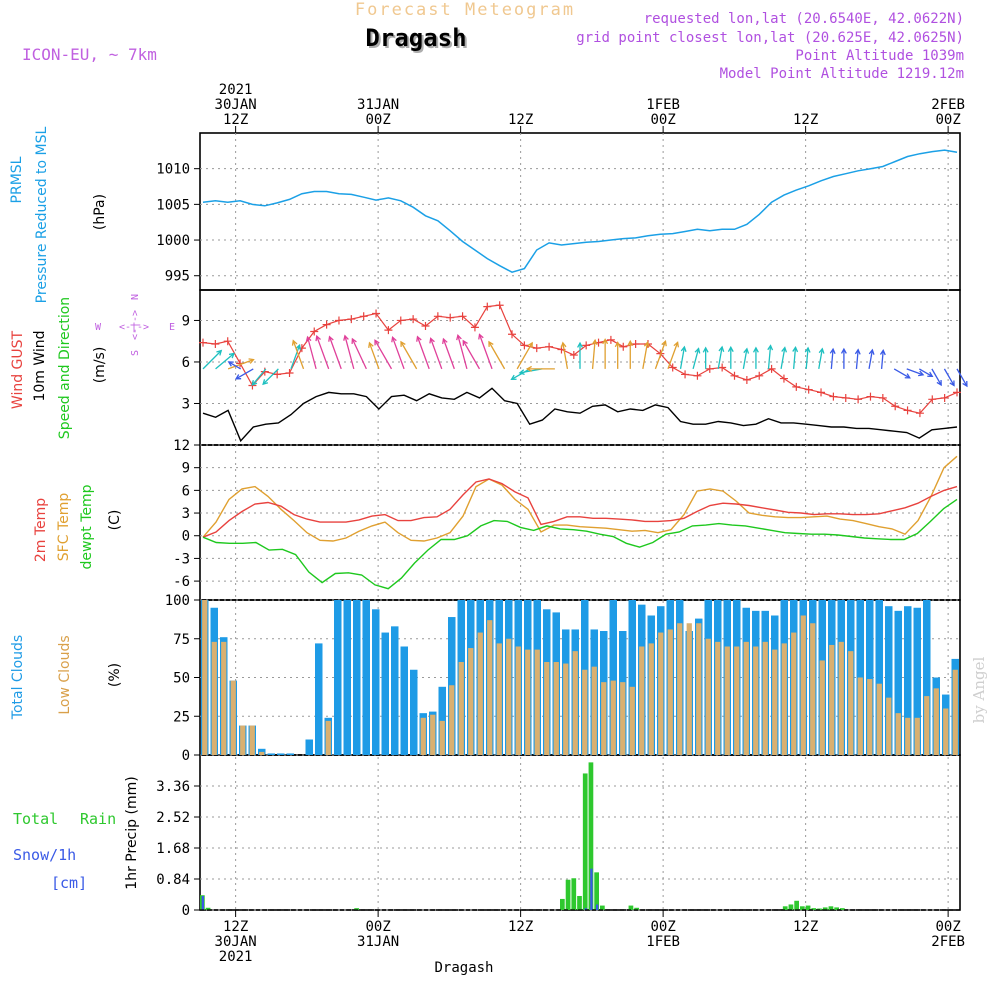 This screenshot has width=1000, height=1000. Describe the element at coordinates (177, 601) in the screenshot. I see `y-tick-label: 100` at that location.